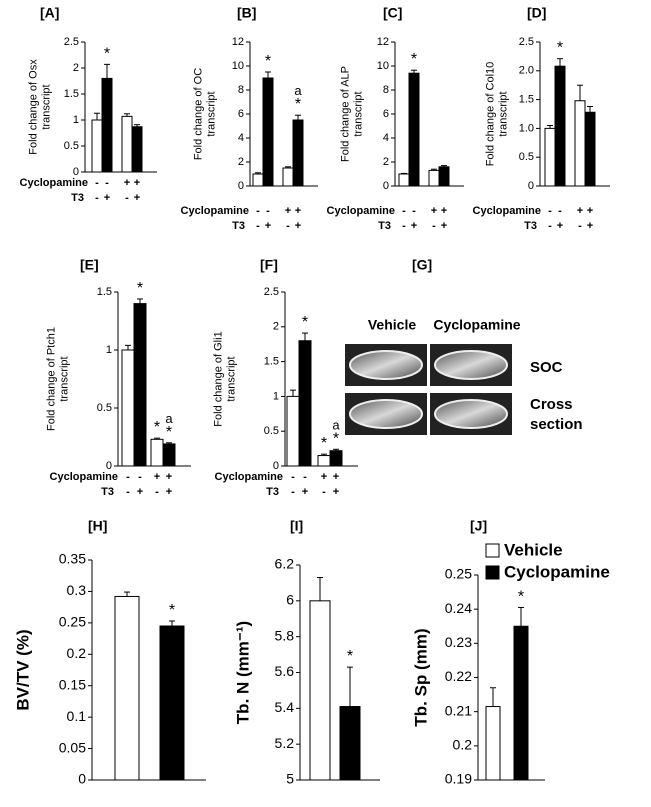 This screenshot has height=807, width=651. Describe the element at coordinates (198, 114) in the screenshot. I see `y-axis-title: Fold change of OC` at that location.